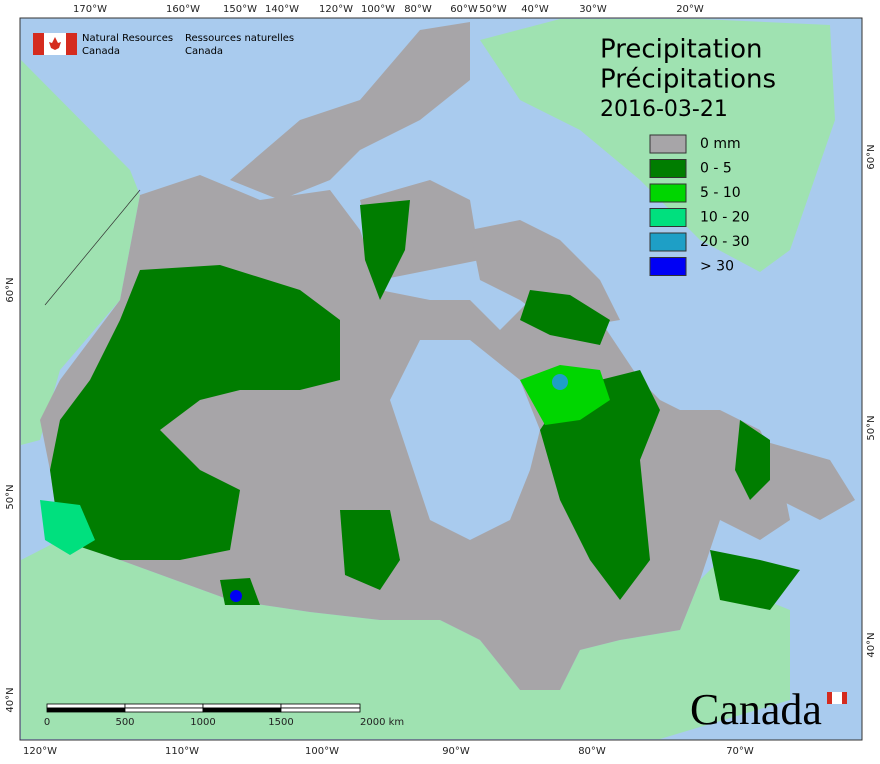 This screenshot has width=880, height=764. Describe the element at coordinates (545, 275) in the screenshot. I see `baffin-island` at that location.